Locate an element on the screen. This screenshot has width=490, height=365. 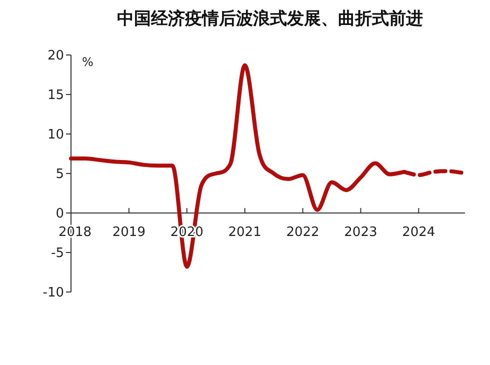
chart-title: 中国经济疫情后波浪式发展、曲折式前进 is located at coordinates (270, 19).